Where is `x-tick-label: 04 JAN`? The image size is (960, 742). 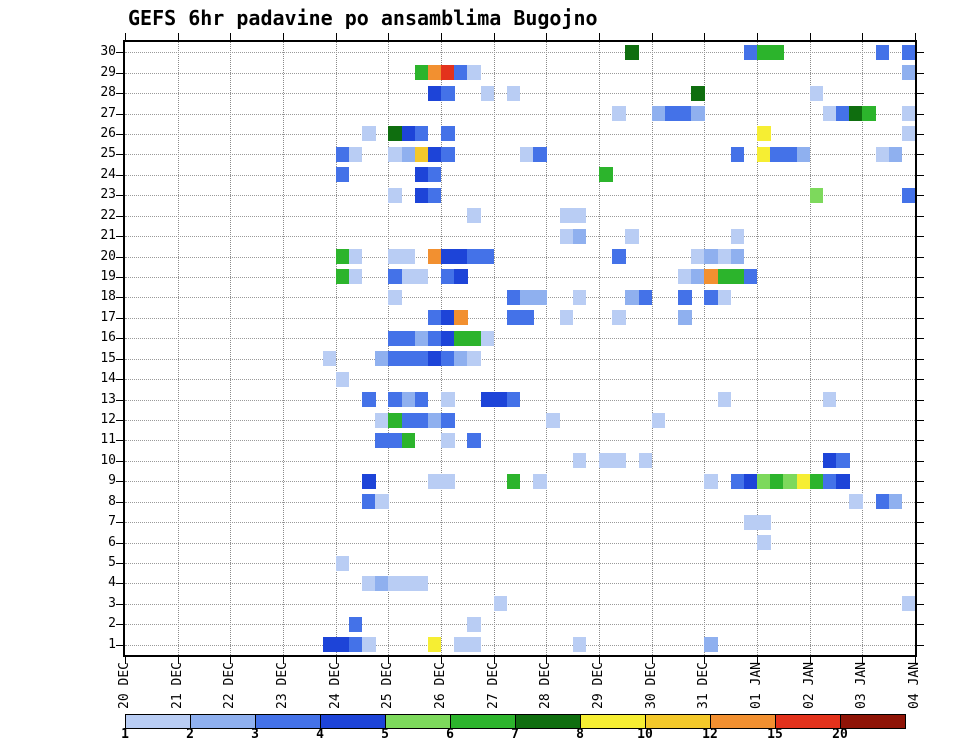 x-tick-label: 04 JAN is located at coordinates (914, 685).